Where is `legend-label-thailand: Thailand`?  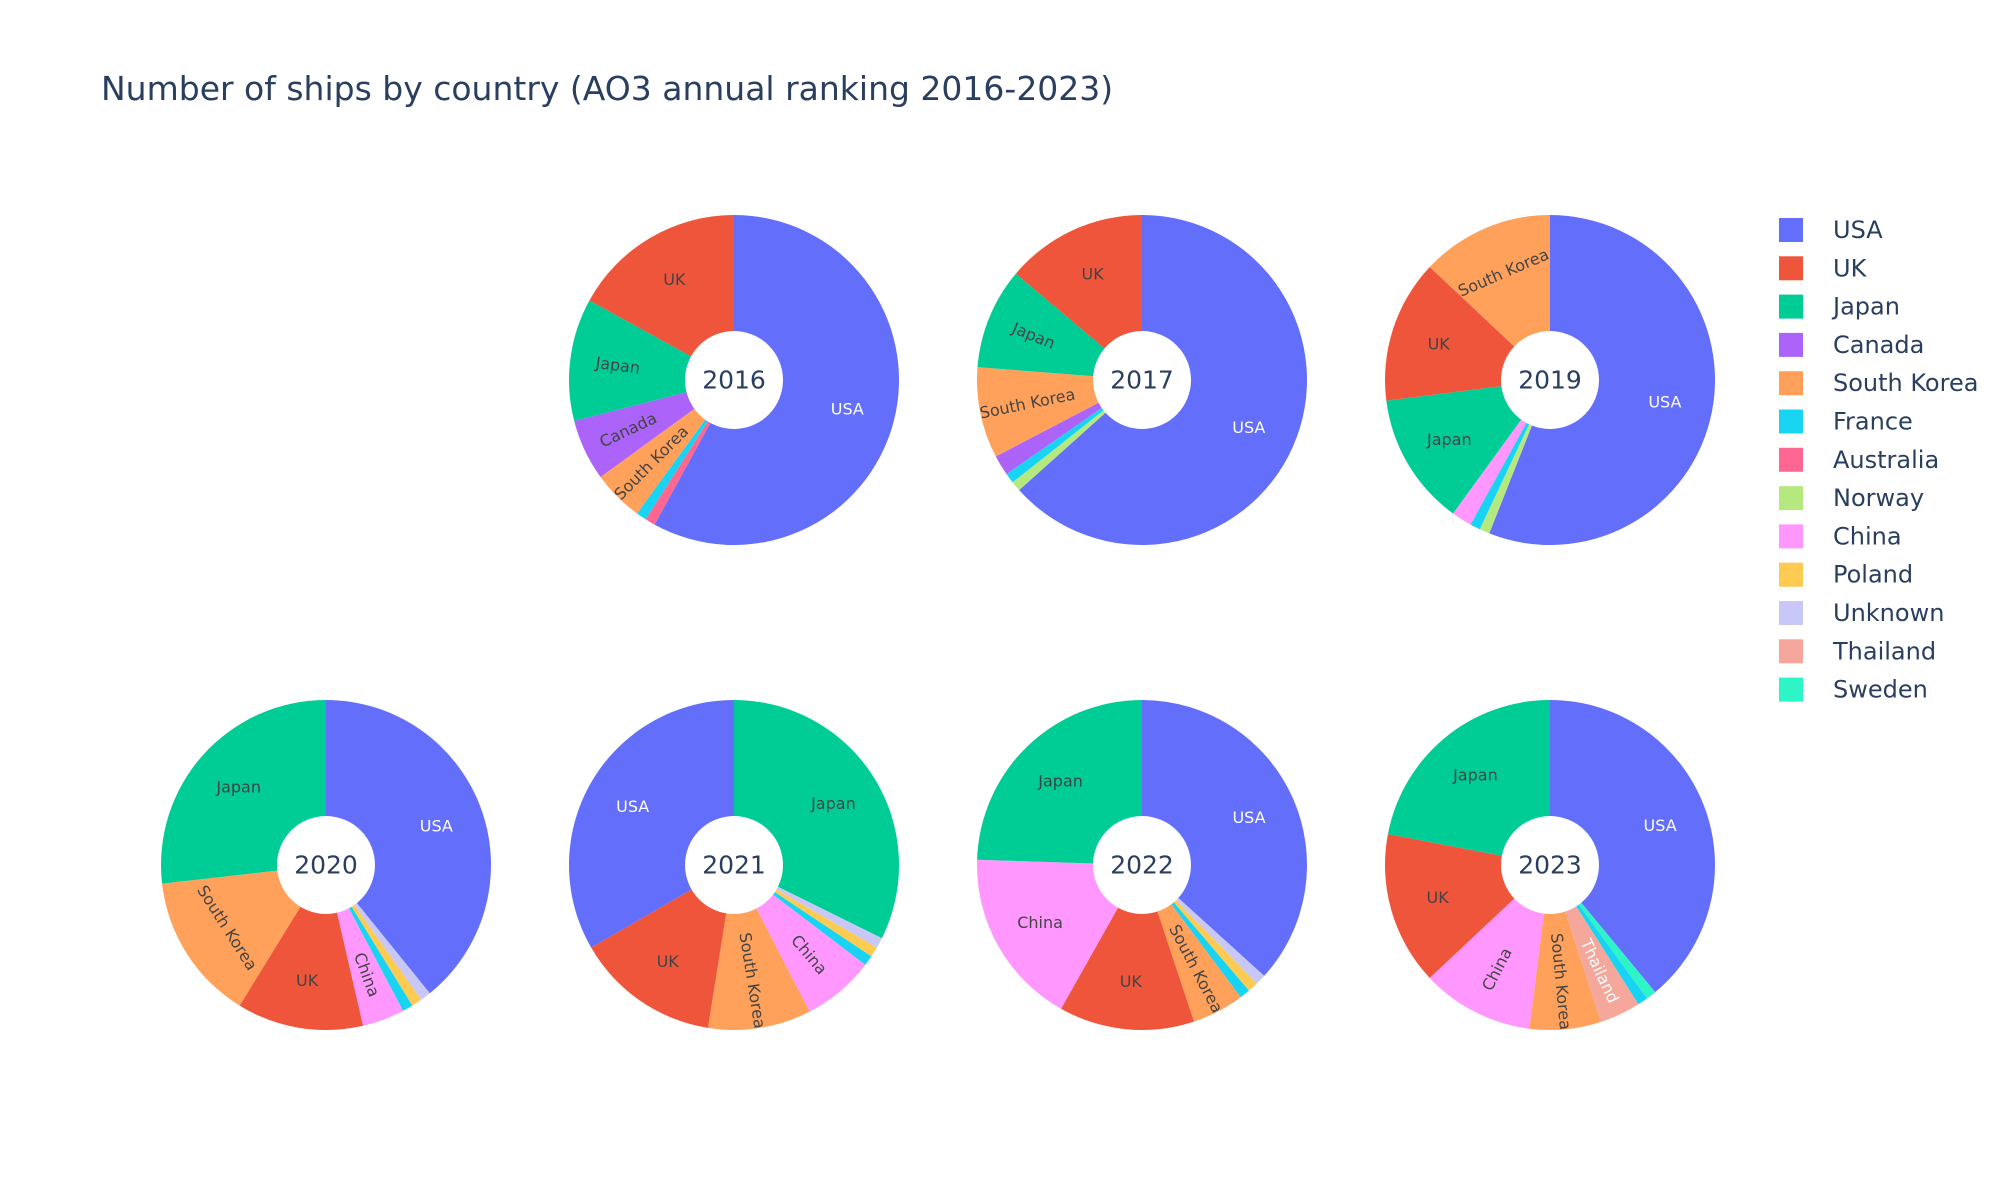 legend-label-thailand: Thailand is located at coordinates (1884, 651).